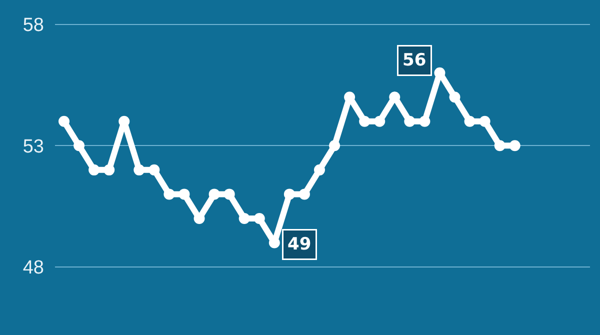  What do you see at coordinates (300, 244) in the screenshot?
I see `data-label: 49` at bounding box center [300, 244].